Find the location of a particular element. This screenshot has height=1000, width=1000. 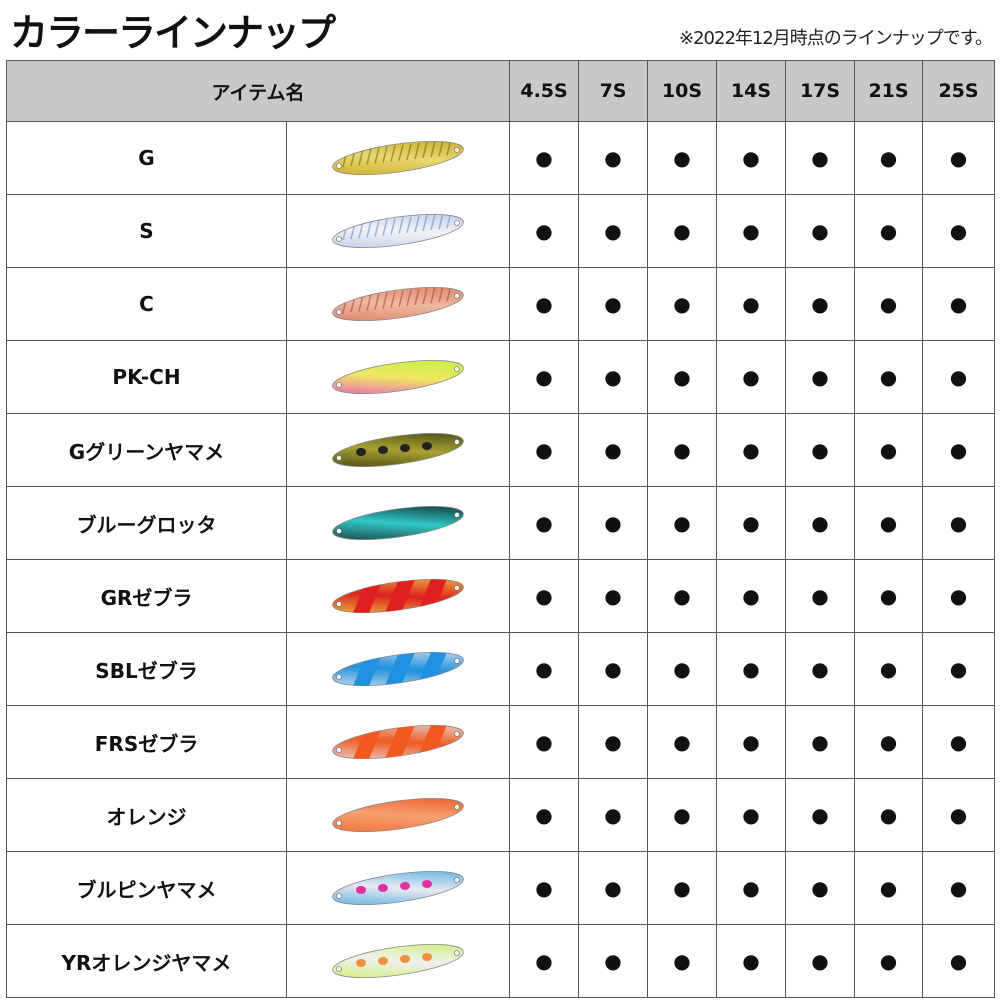

table-row: オレンジ ● ● ● ● ● ● ● is located at coordinates (501, 815).